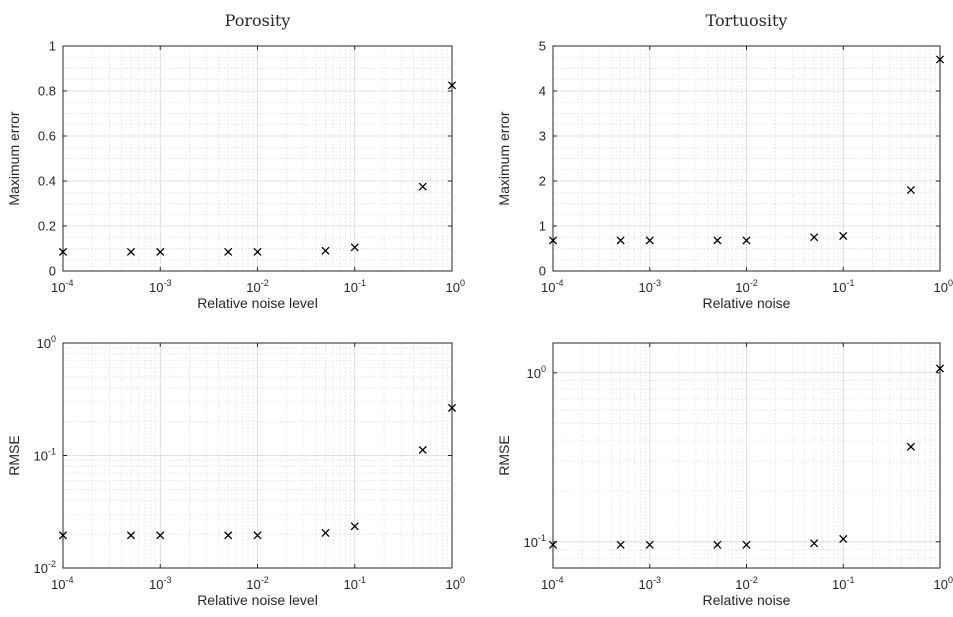 The width and height of the screenshot is (953, 617). Describe the element at coordinates (53, 339) in the screenshot. I see `y-tick-label-exponent: 0` at that location.